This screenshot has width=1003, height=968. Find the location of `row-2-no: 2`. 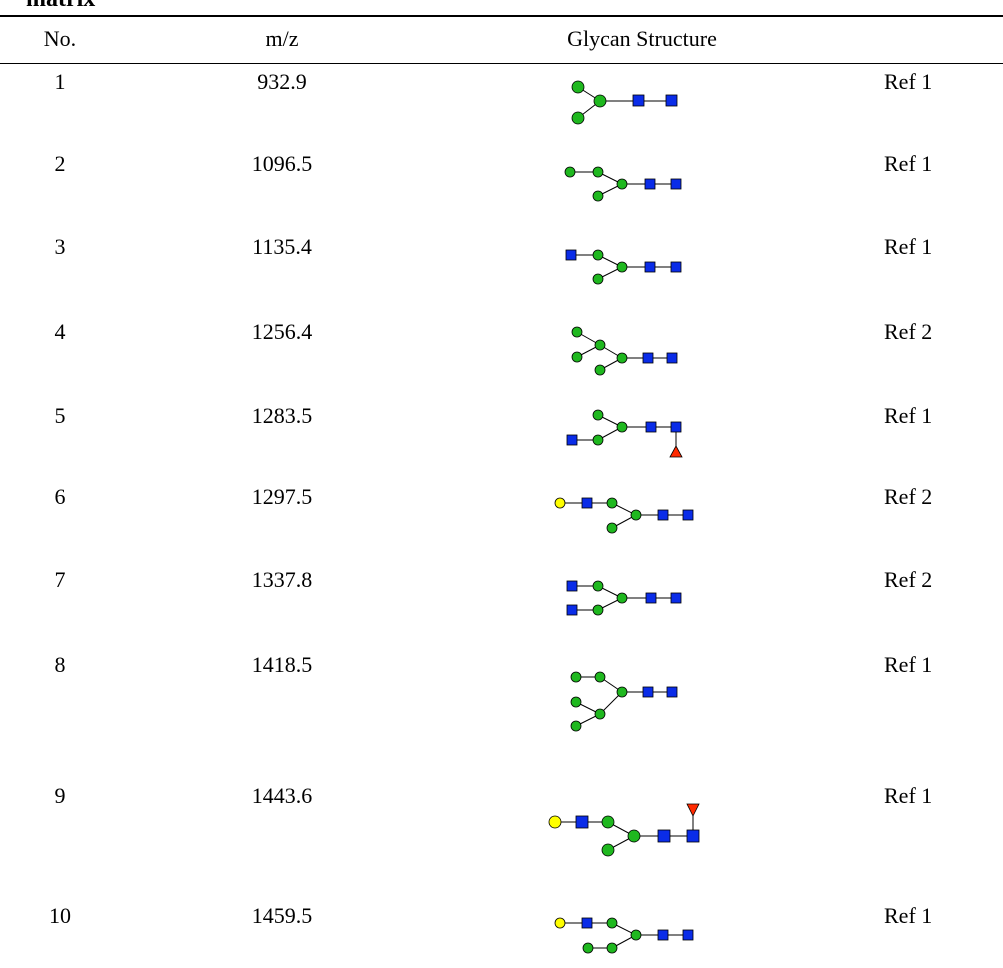

row-2-no: 2 is located at coordinates (60, 163).